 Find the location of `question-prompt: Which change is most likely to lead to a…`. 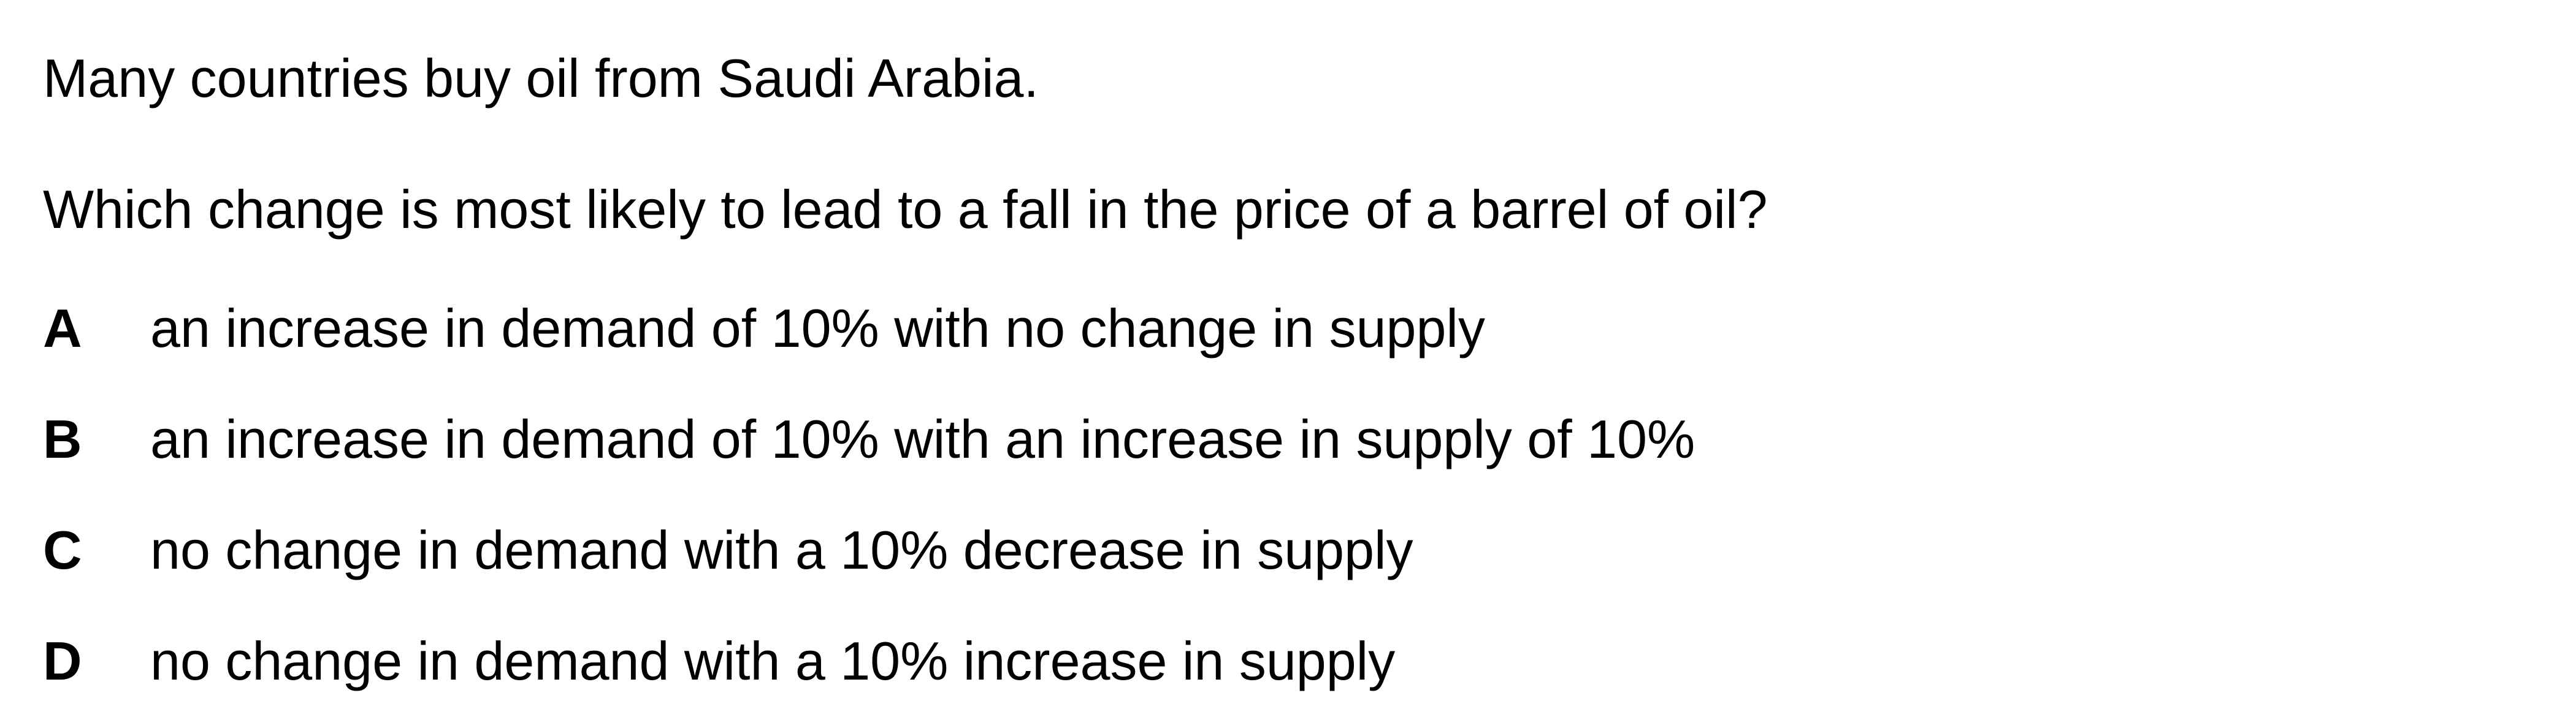

question-prompt: Which change is most likely to lead to a… is located at coordinates (905, 209).